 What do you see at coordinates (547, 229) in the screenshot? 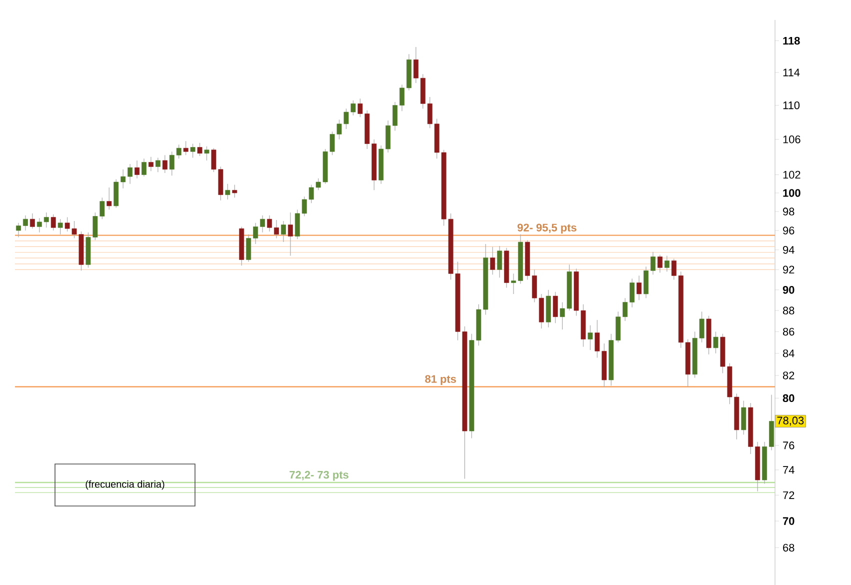
I see `ref-line-label: 92- 95,5 pts` at bounding box center [547, 229].